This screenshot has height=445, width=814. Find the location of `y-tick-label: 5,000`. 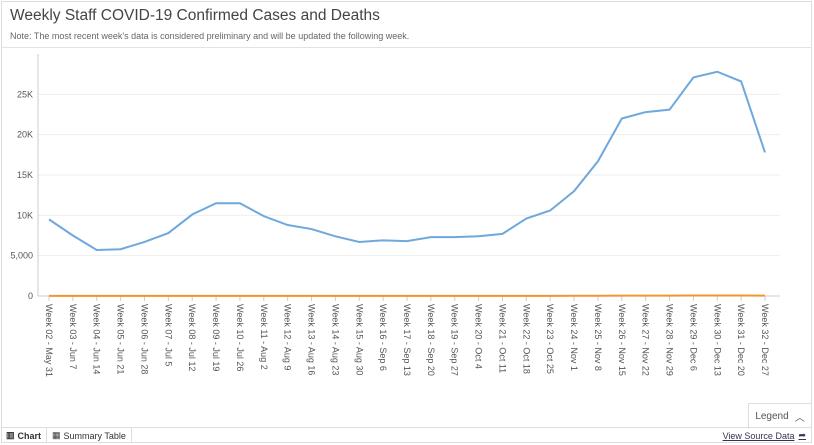

y-tick-label: 5,000 is located at coordinates (21, 256).